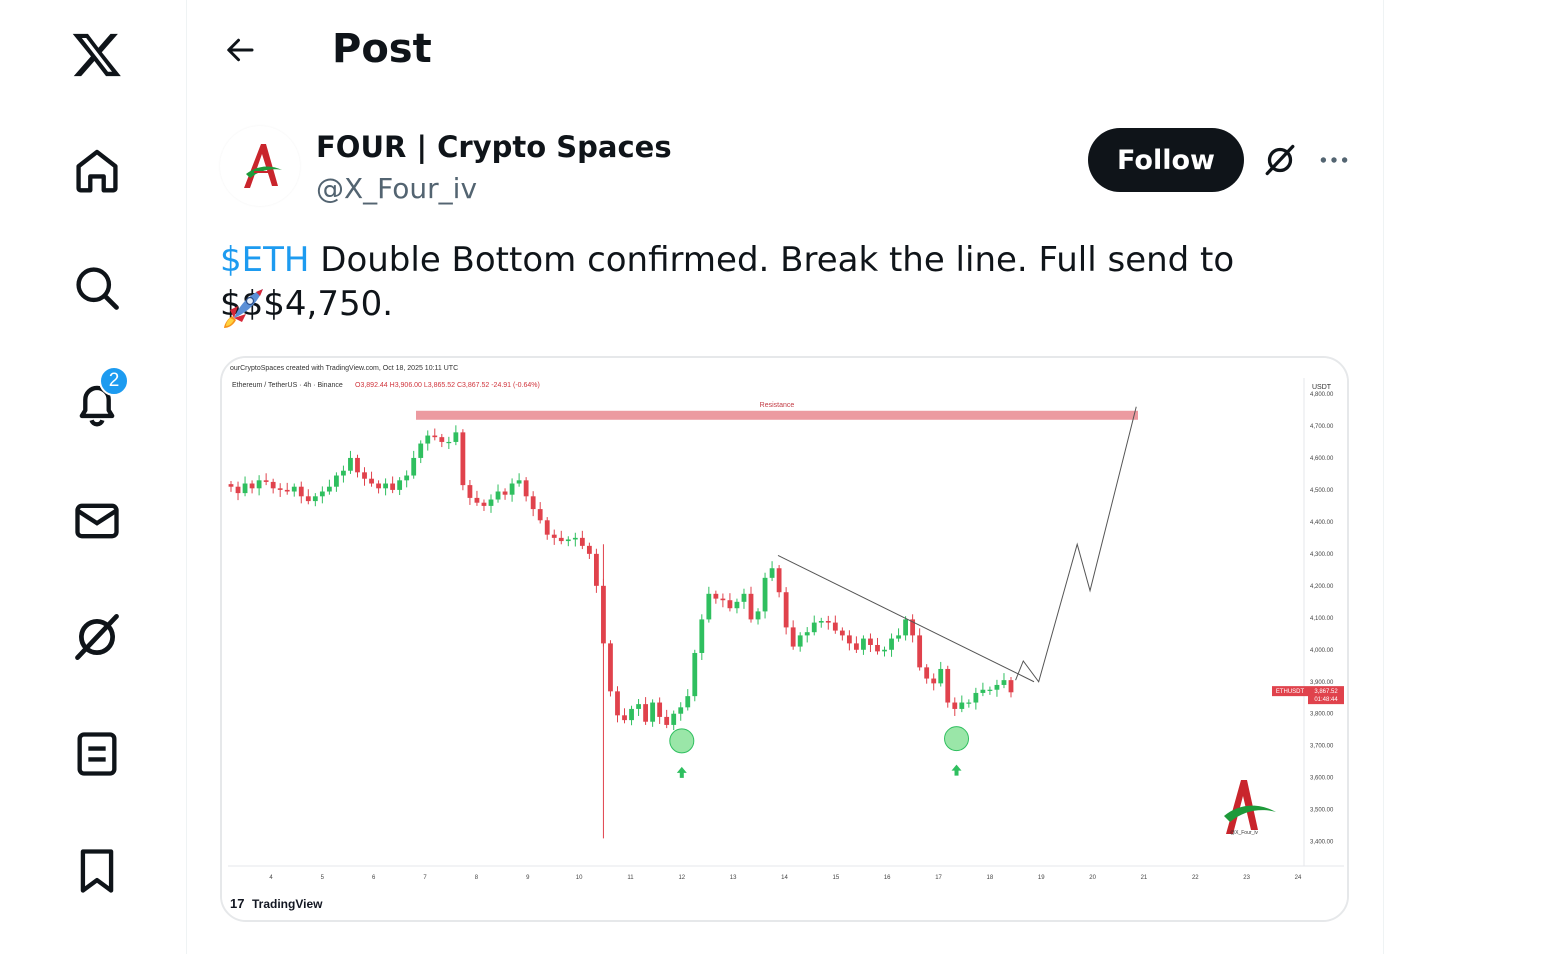  Describe the element at coordinates (97, 406) in the screenshot. I see `bell-icon` at that location.